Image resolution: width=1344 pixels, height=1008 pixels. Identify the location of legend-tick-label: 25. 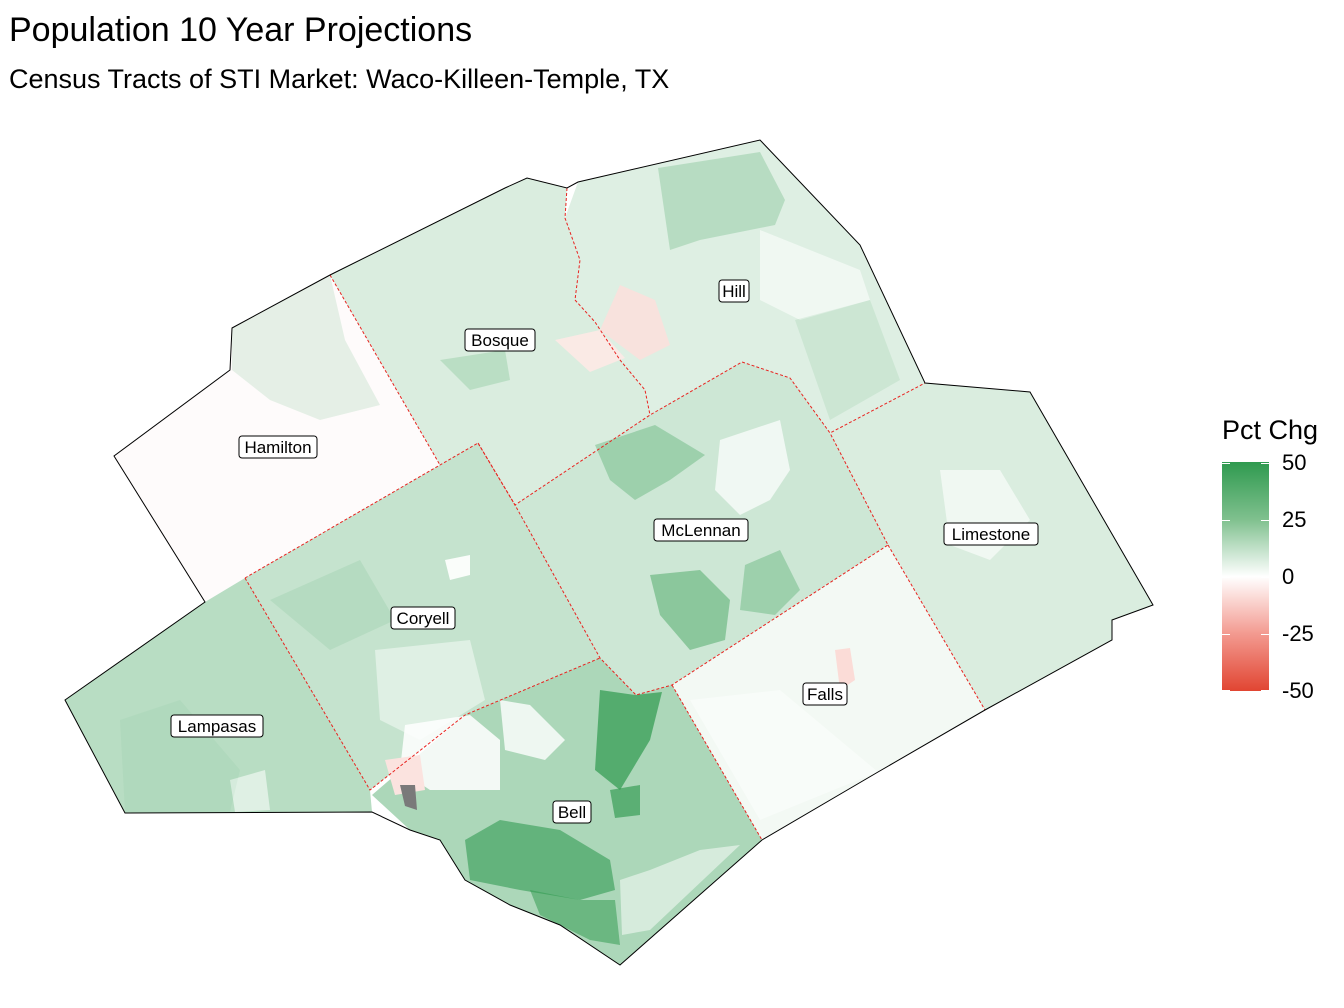
(1294, 519).